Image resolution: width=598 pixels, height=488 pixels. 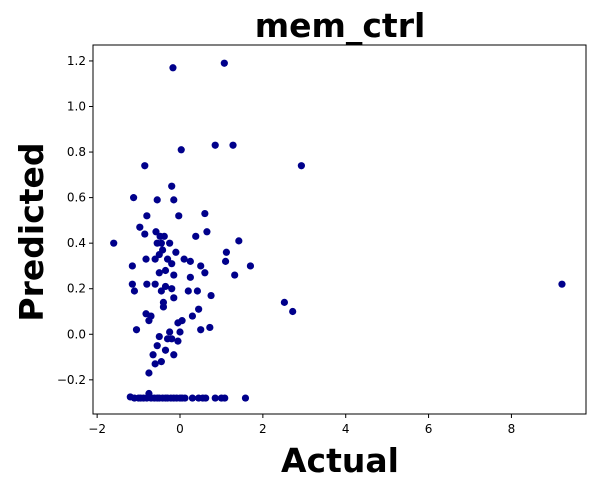 I want to click on y-tick-label: 0.4, so click(x=76, y=243).